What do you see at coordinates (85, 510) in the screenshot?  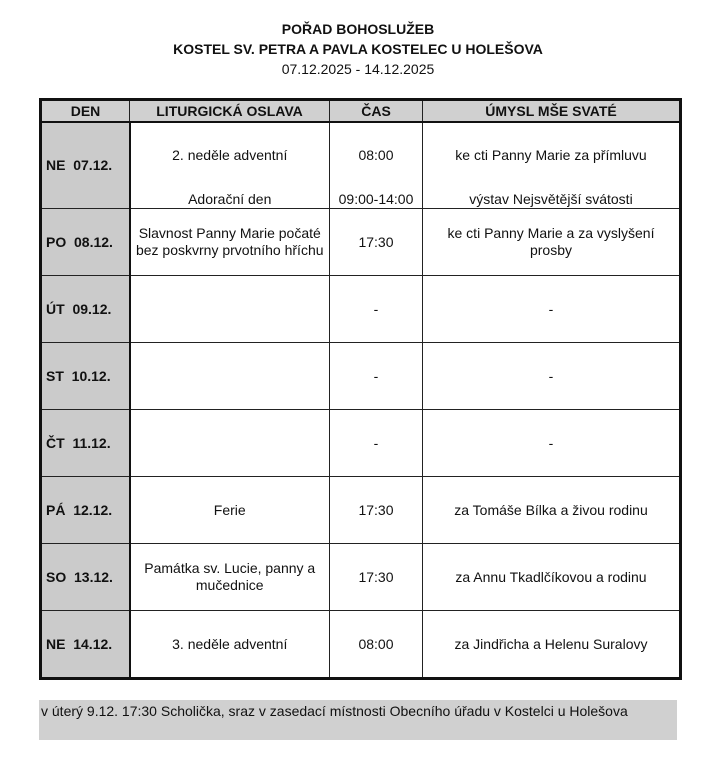 I see `day-cell: PÁ 12.12.` at bounding box center [85, 510].